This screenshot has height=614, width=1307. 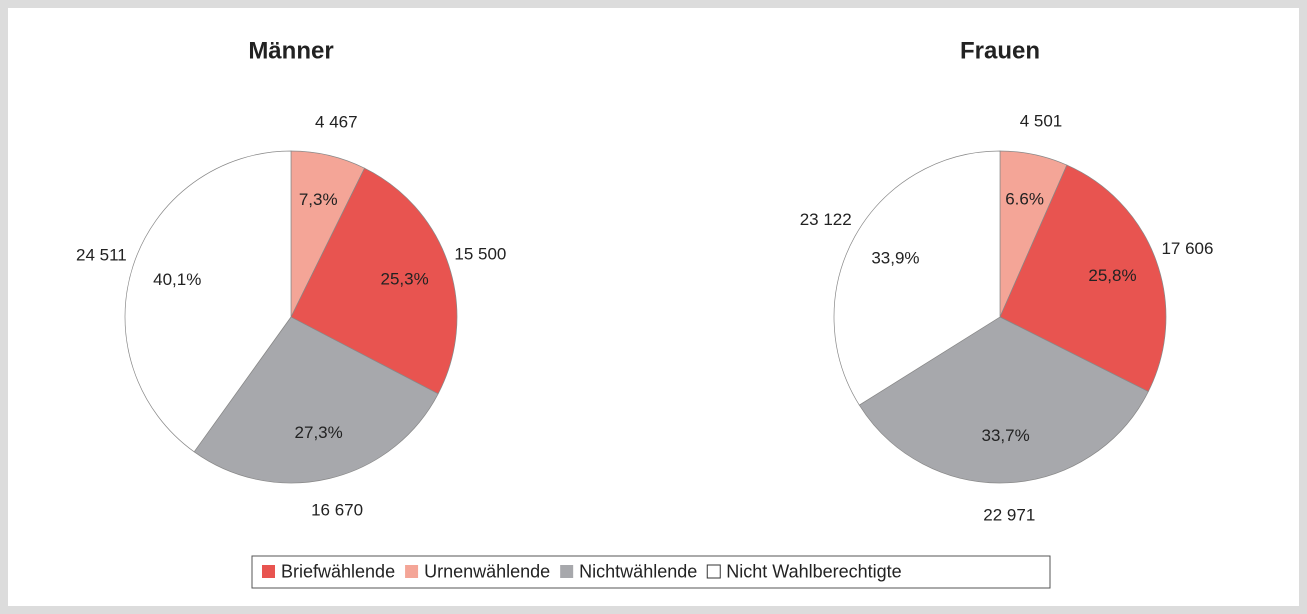 What do you see at coordinates (1005, 435) in the screenshot?
I see `percent-label: 33,7%` at bounding box center [1005, 435].